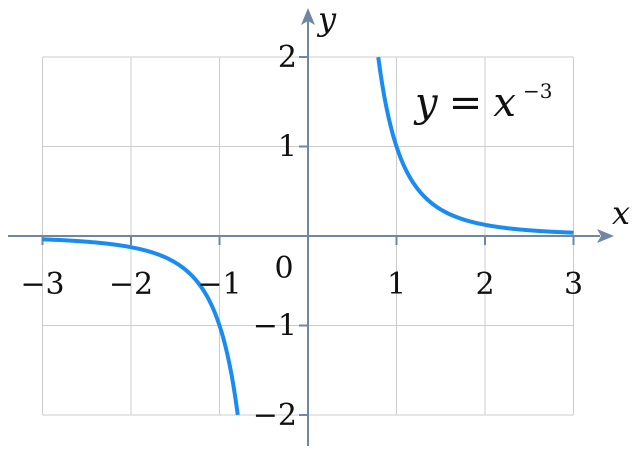 Image resolution: width=640 pixels, height=450 pixels. Describe the element at coordinates (466, 103) in the screenshot. I see `formula-equals: =` at that location.